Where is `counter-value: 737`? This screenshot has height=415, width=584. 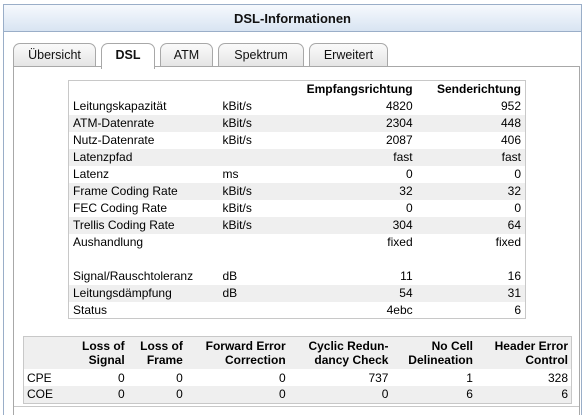 counter-value: 737 is located at coordinates (378, 377).